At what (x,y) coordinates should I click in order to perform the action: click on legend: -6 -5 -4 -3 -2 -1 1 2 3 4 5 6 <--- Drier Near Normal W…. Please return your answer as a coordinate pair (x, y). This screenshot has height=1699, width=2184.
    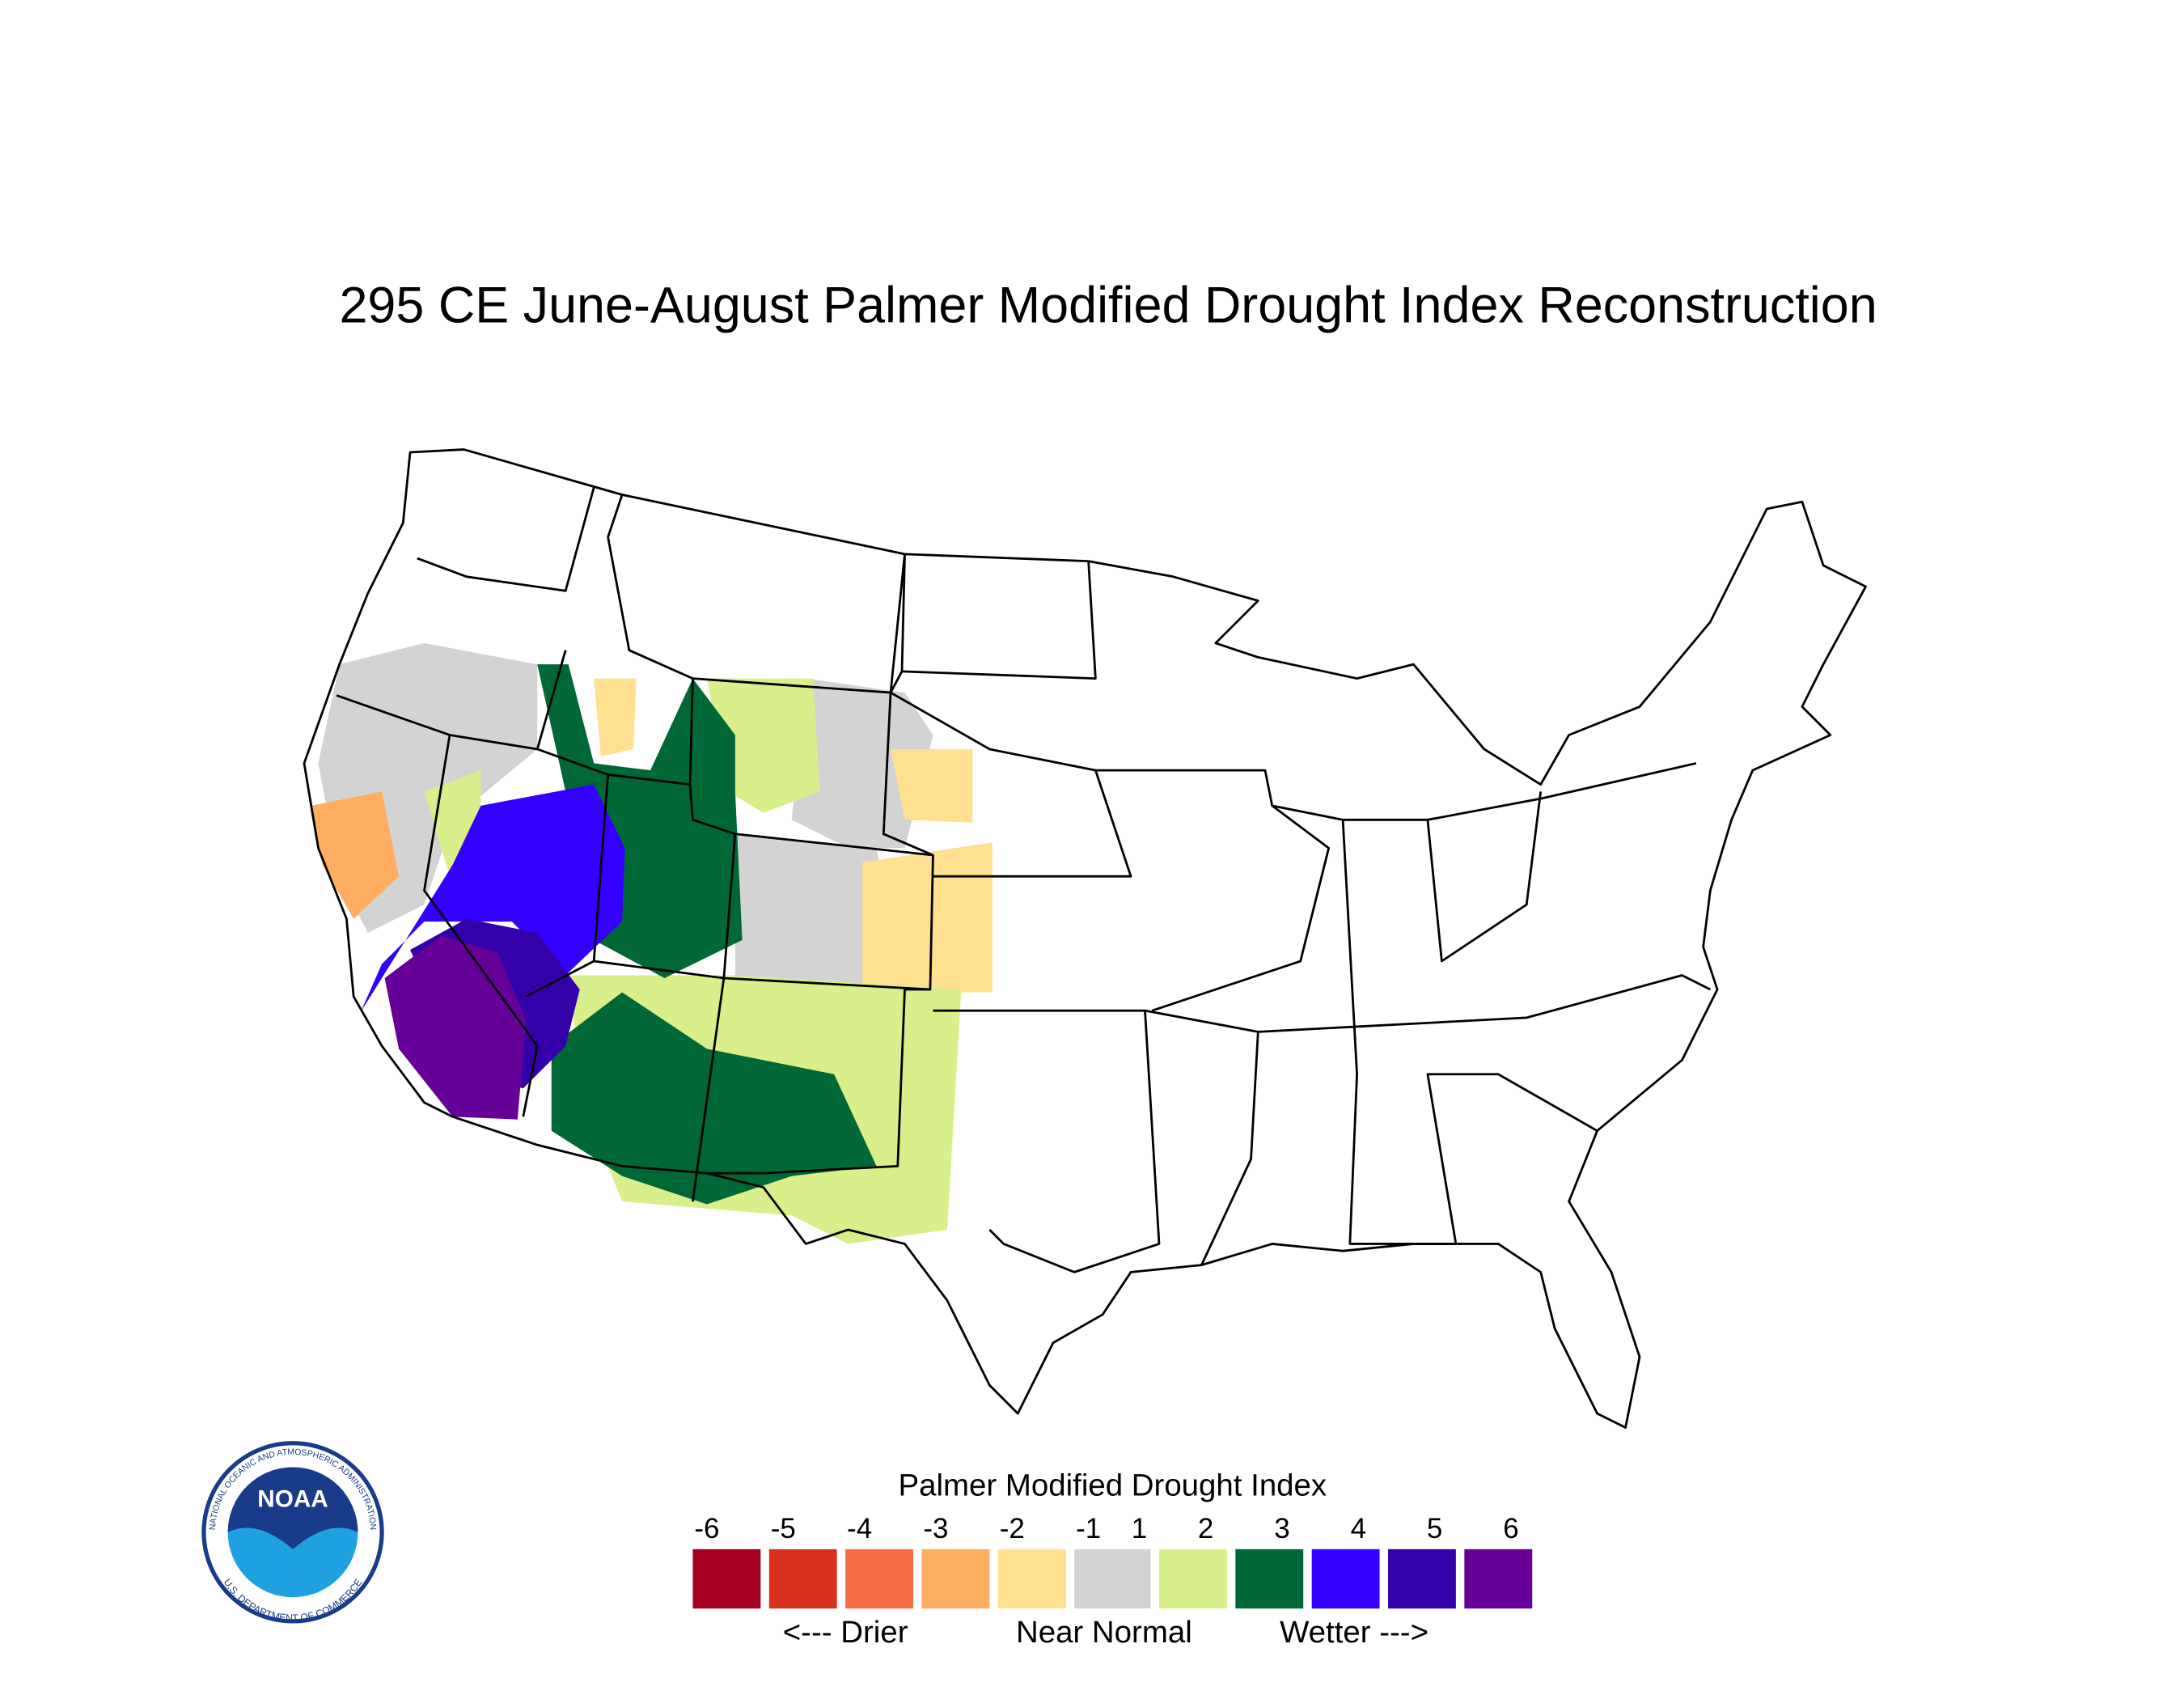
    Looking at the image, I should click on (1112, 1581).